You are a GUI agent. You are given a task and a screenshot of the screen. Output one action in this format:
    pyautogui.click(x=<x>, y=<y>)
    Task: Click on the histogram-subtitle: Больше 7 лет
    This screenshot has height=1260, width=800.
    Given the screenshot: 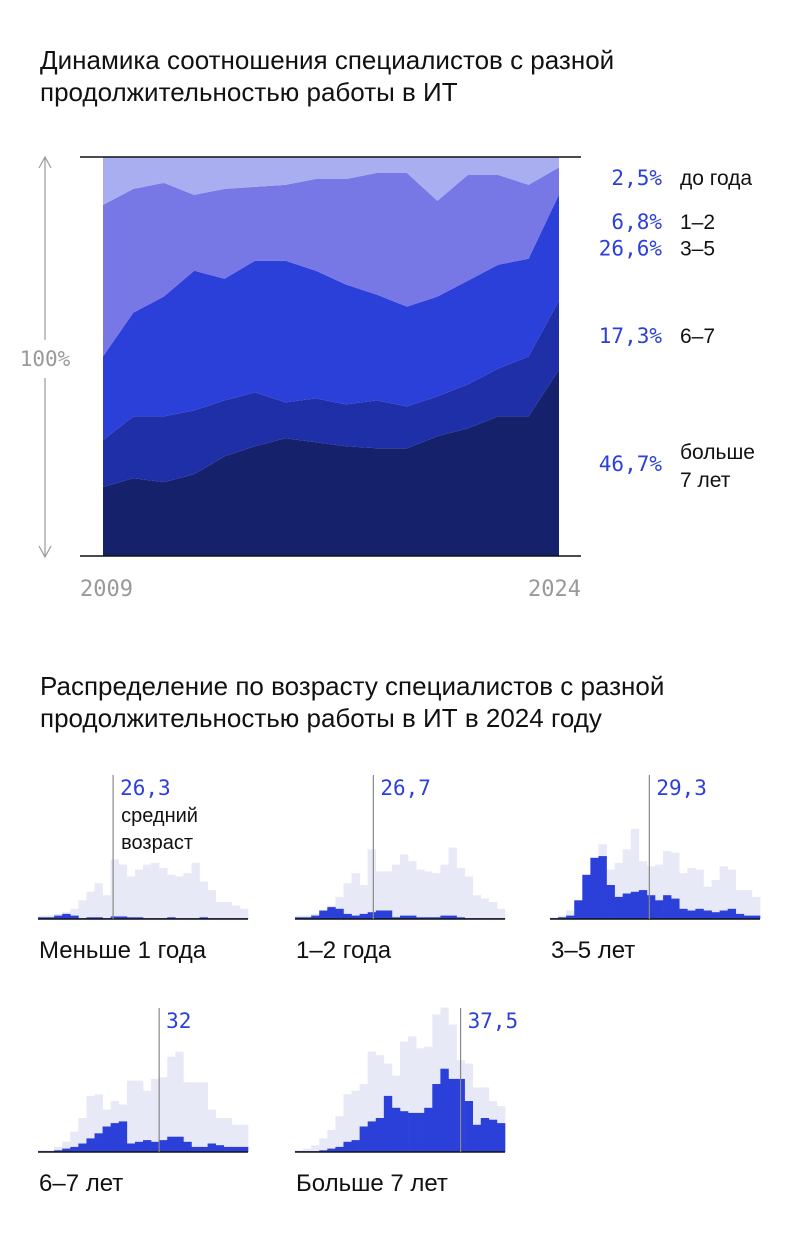 What is the action you would take?
    pyautogui.click(x=372, y=1183)
    